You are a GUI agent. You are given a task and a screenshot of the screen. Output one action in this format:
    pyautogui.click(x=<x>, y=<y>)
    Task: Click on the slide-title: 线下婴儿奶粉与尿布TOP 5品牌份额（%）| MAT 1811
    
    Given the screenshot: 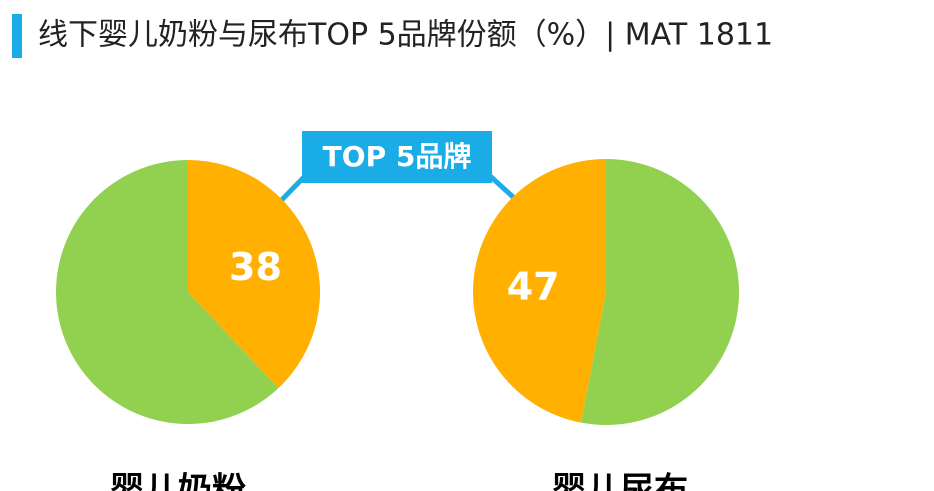 What is the action you would take?
    pyautogui.click(x=405, y=35)
    